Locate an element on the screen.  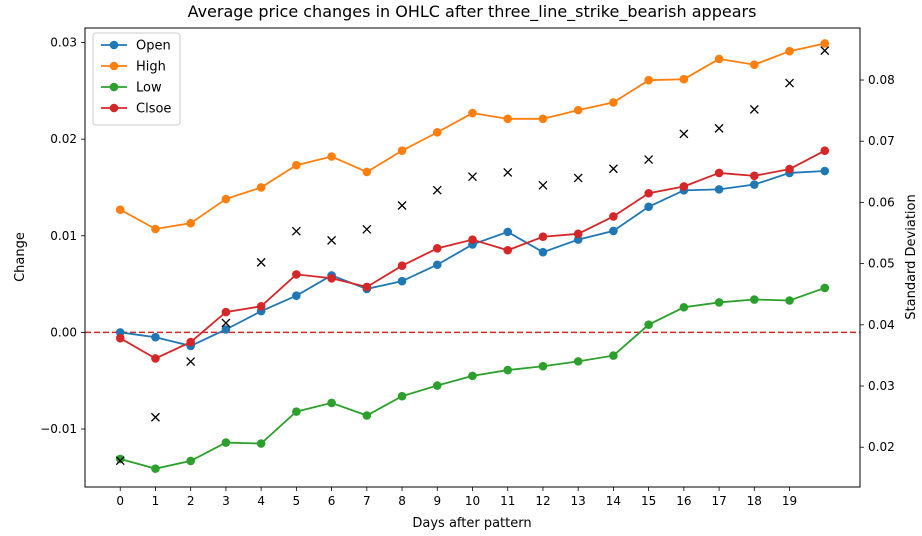
x-tick-label: 8 is located at coordinates (402, 501).